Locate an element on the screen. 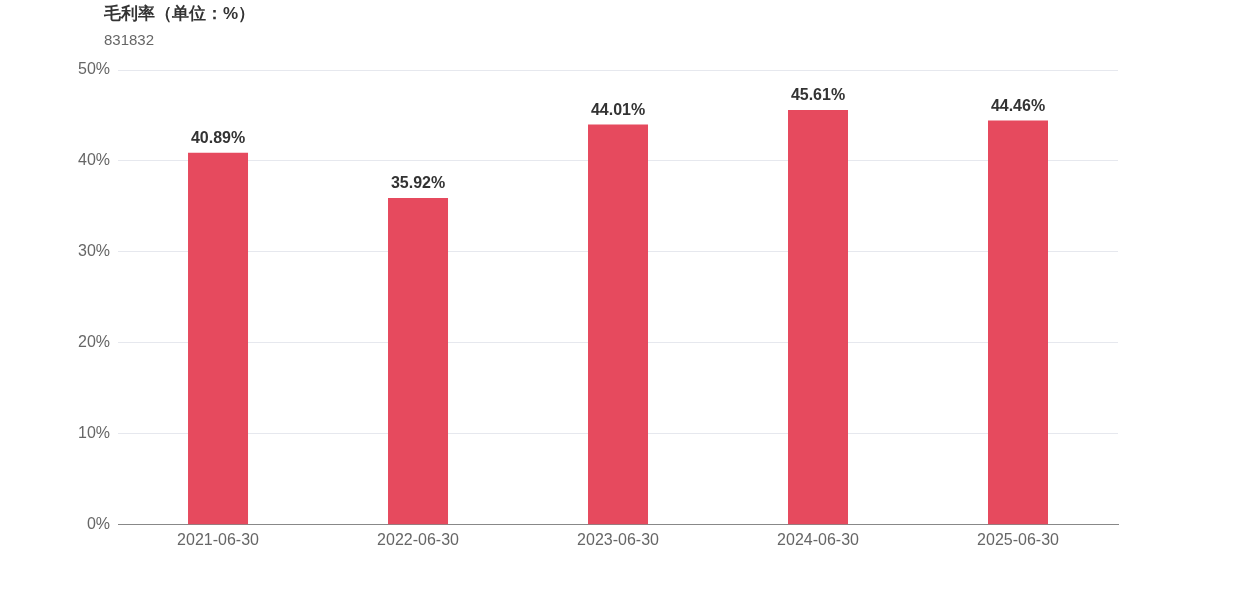  y-tick-label: 20% is located at coordinates (94, 342).